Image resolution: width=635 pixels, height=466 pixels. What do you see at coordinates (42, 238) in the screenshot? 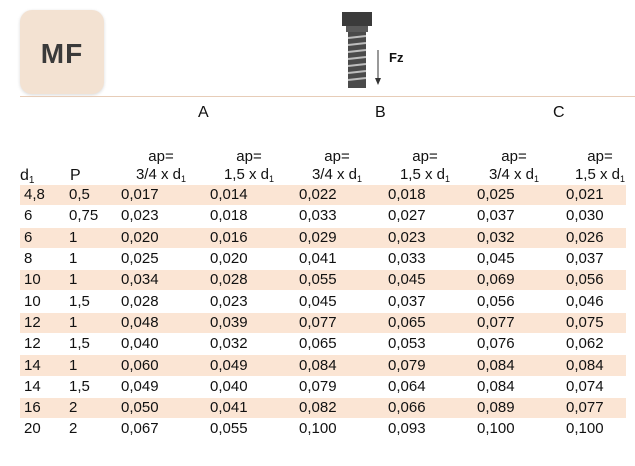
I see `cell-d1: 6` at bounding box center [42, 238].